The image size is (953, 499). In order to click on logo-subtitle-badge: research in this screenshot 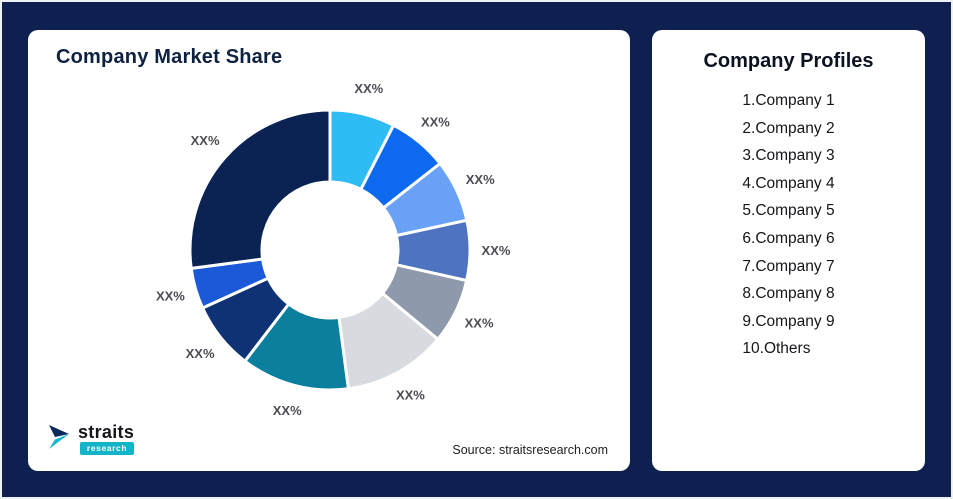, I will do `click(107, 448)`.